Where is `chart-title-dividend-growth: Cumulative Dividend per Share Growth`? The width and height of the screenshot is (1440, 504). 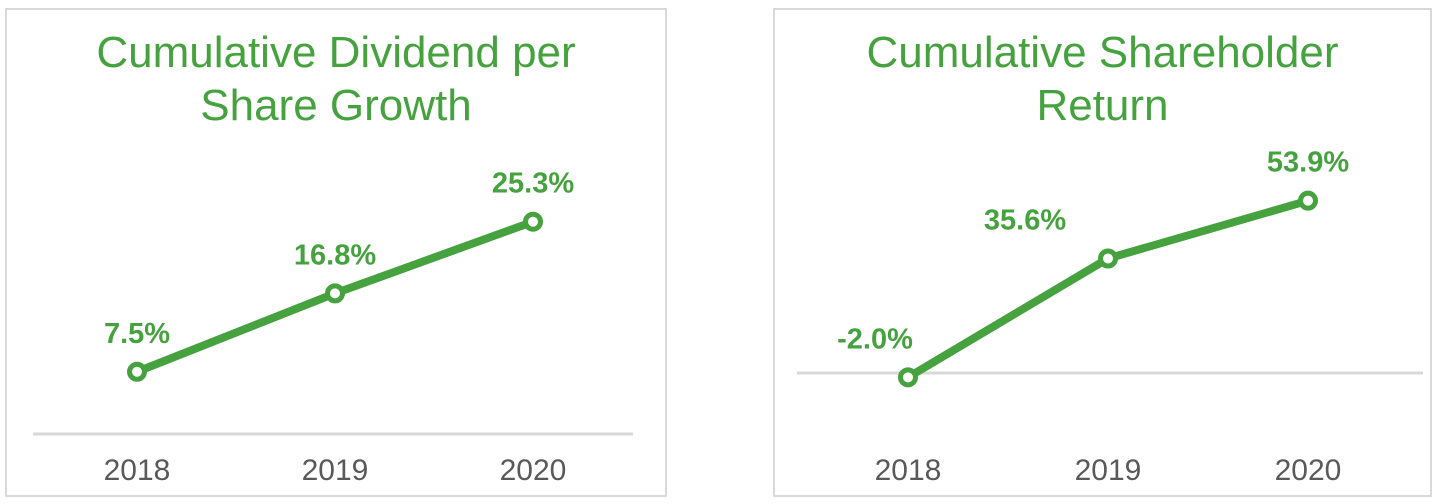
chart-title-dividend-growth: Cumulative Dividend per Share Growth is located at coordinates (336, 79).